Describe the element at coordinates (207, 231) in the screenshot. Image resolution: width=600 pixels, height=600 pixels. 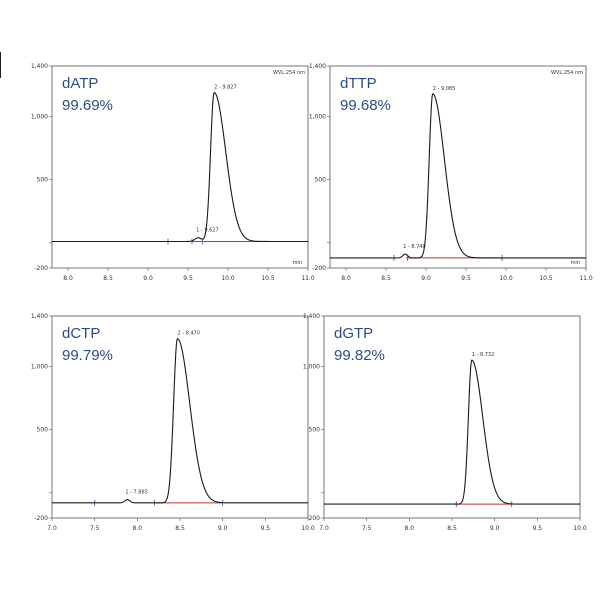
I see `peak-label: 1 - 9.627` at that location.